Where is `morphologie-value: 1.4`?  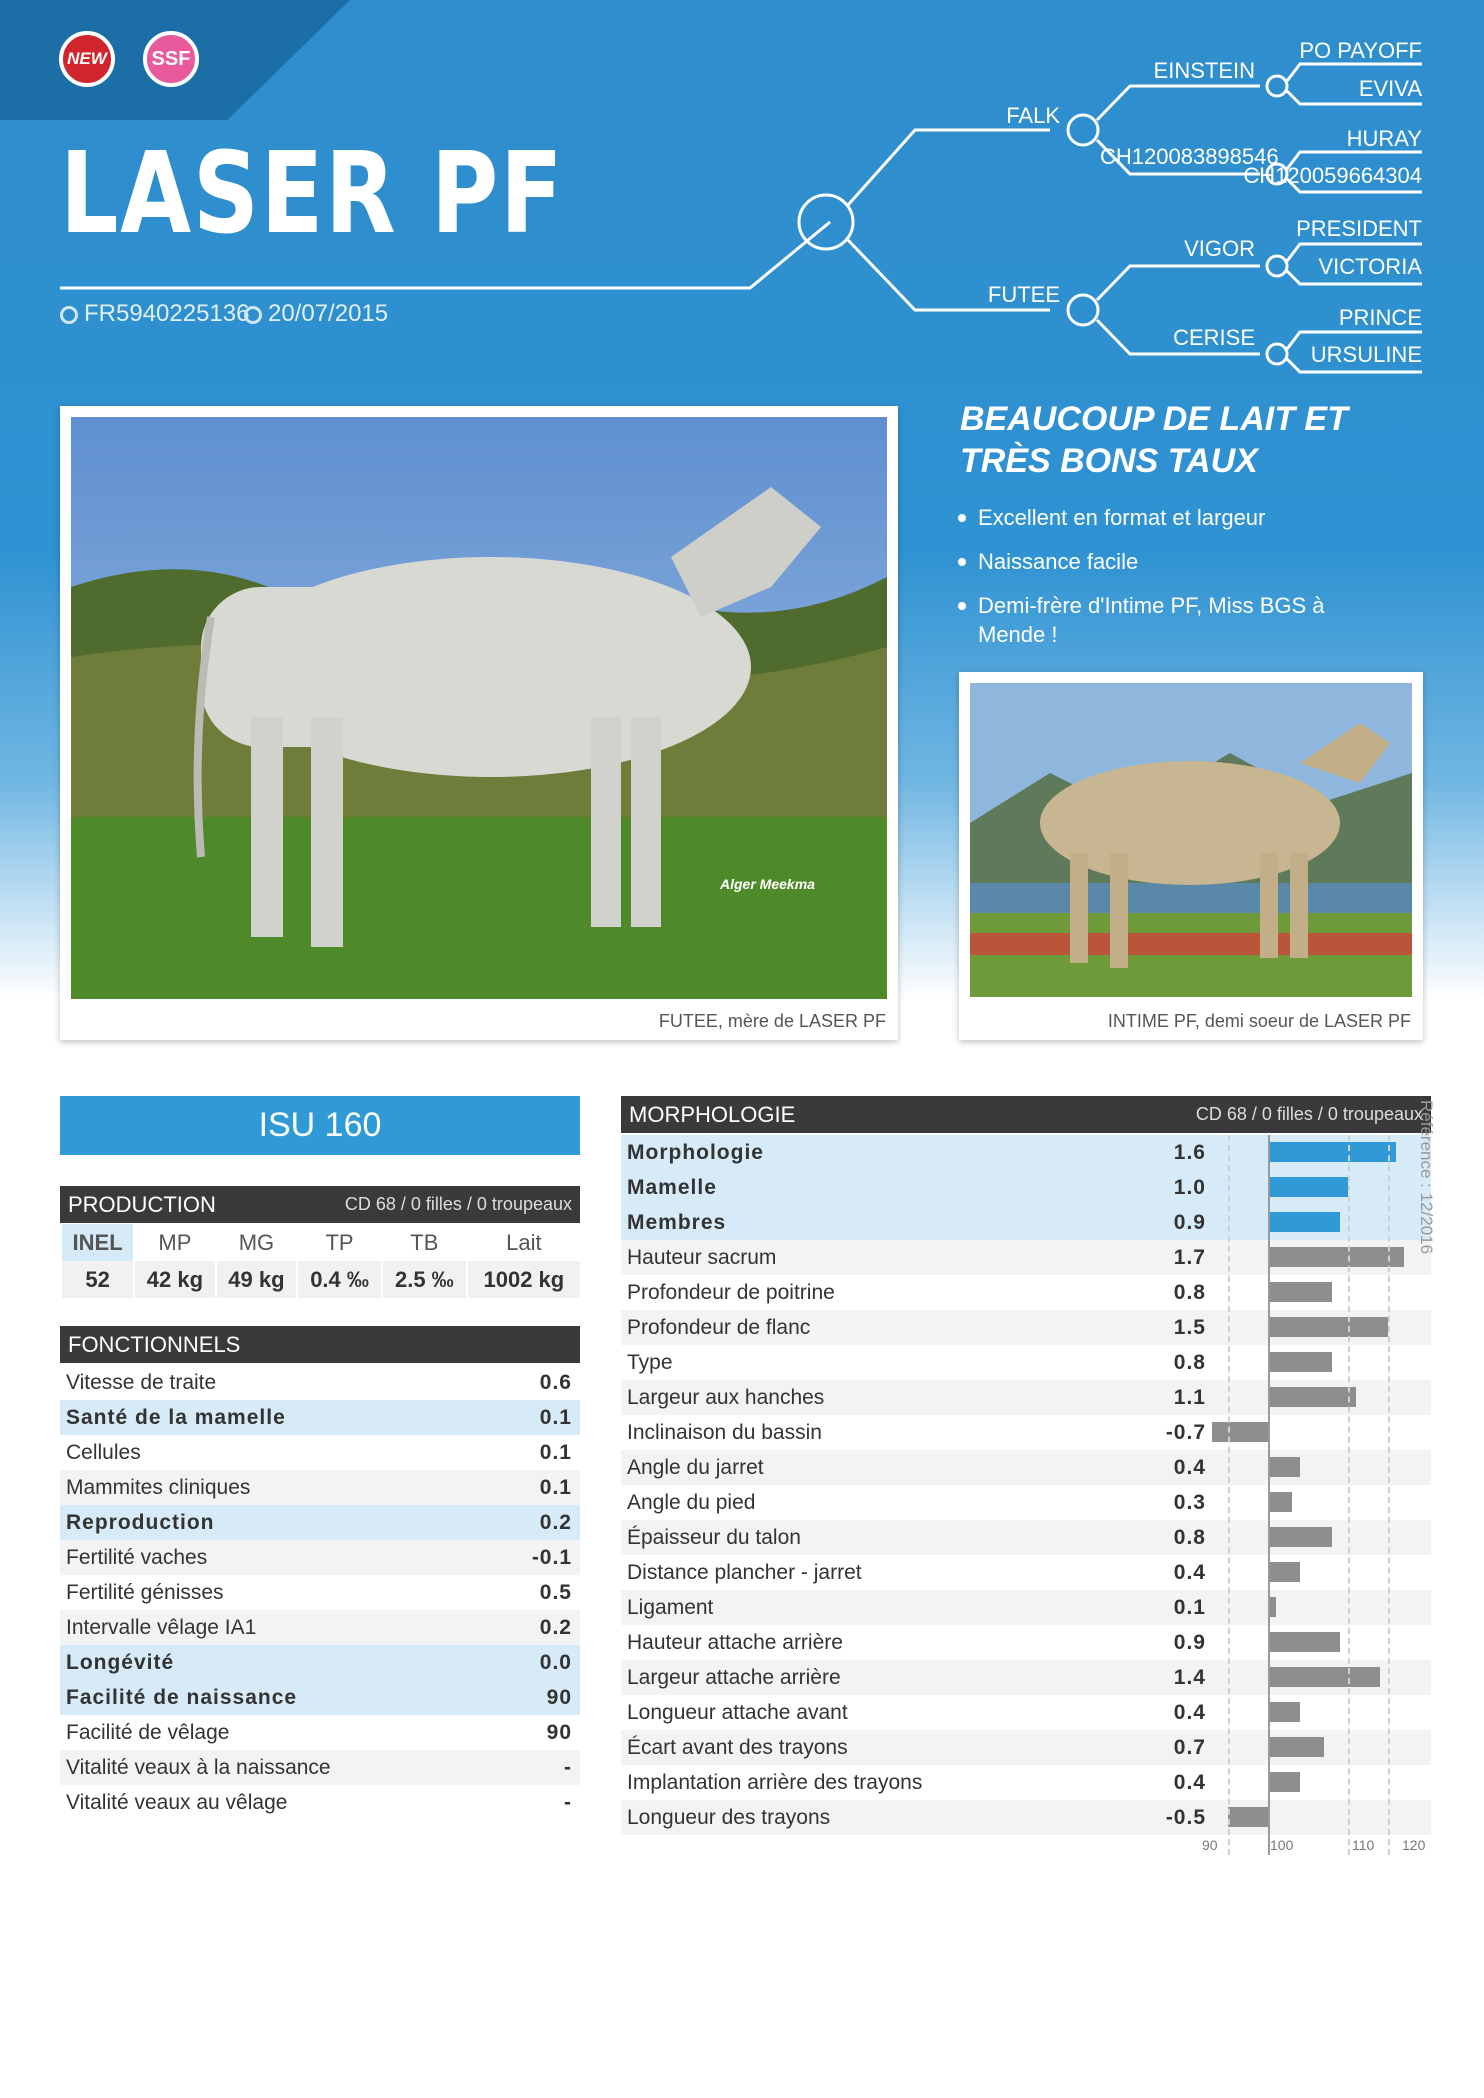 morphologie-value: 1.4 is located at coordinates (1189, 1677).